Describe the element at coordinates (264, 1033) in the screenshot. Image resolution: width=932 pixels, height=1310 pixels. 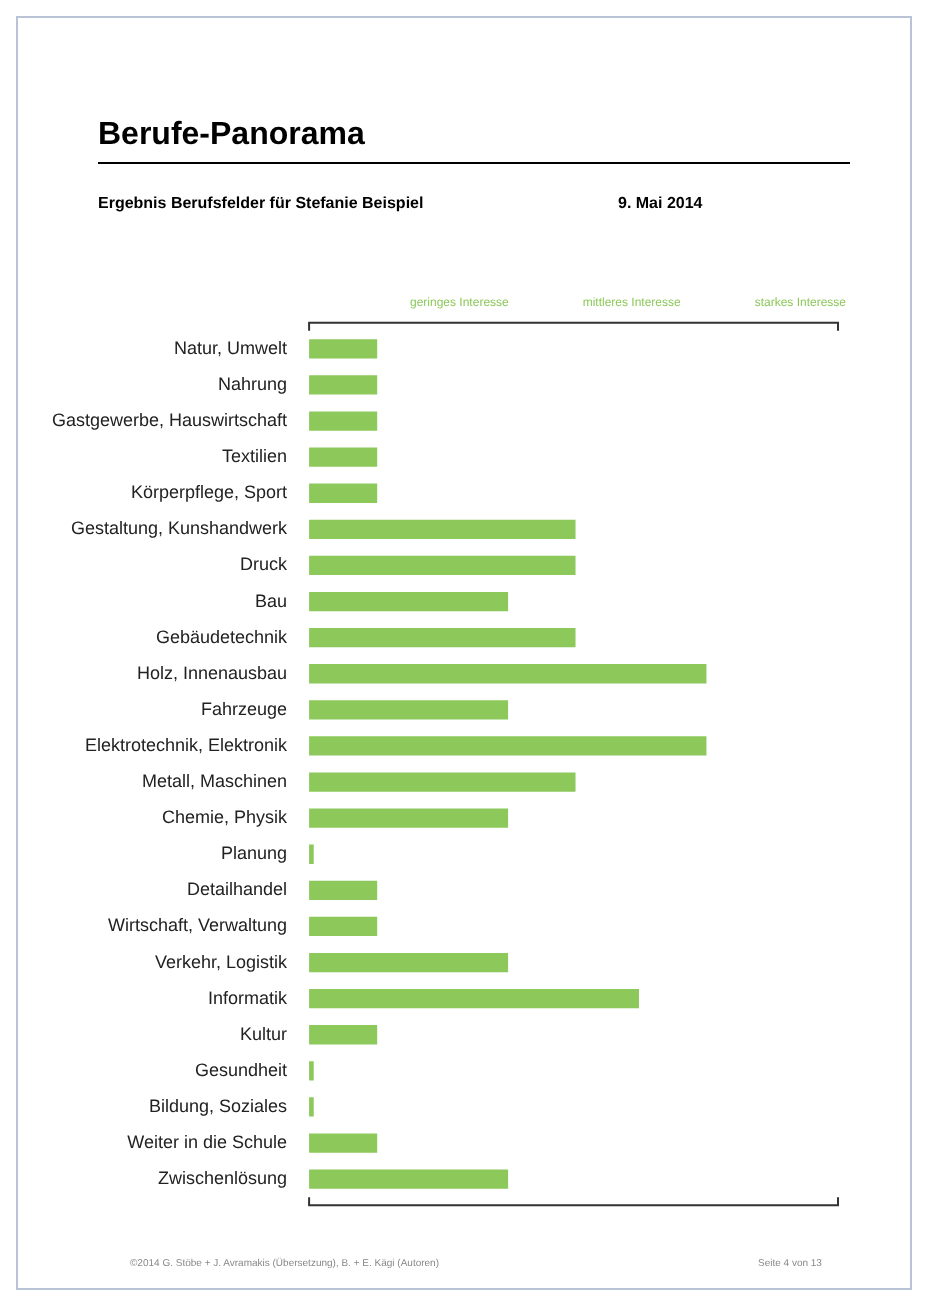
I see `y-tick-label: Kultur` at that location.